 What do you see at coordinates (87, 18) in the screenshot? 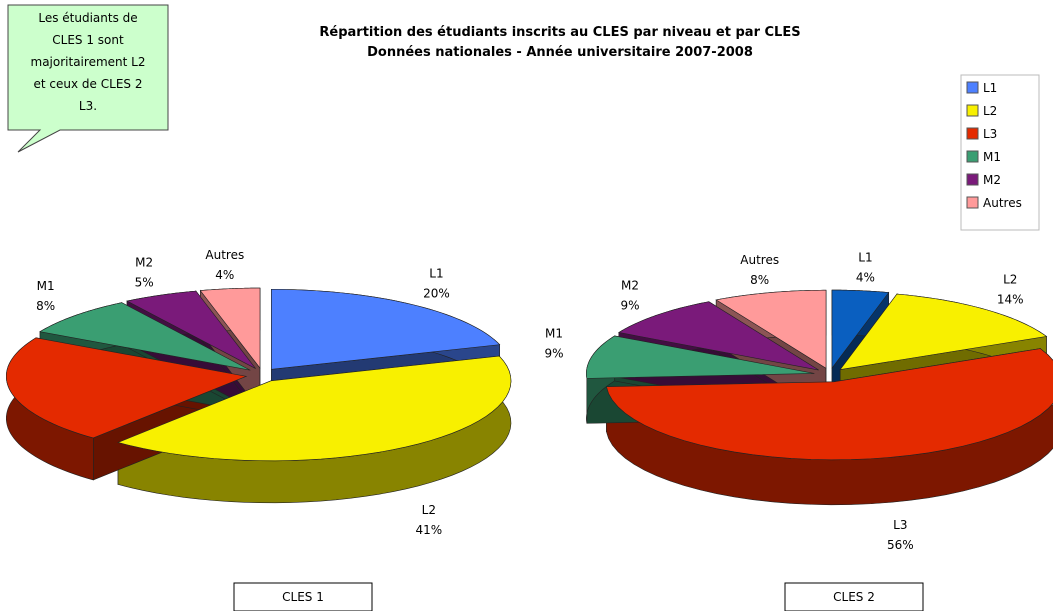
I see `annotation-text: Les étudiants de` at bounding box center [87, 18].